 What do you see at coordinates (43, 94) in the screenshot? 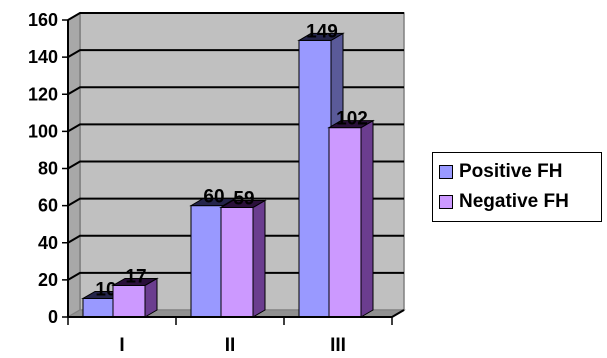
I see `y-tick-label: 120` at bounding box center [43, 94].